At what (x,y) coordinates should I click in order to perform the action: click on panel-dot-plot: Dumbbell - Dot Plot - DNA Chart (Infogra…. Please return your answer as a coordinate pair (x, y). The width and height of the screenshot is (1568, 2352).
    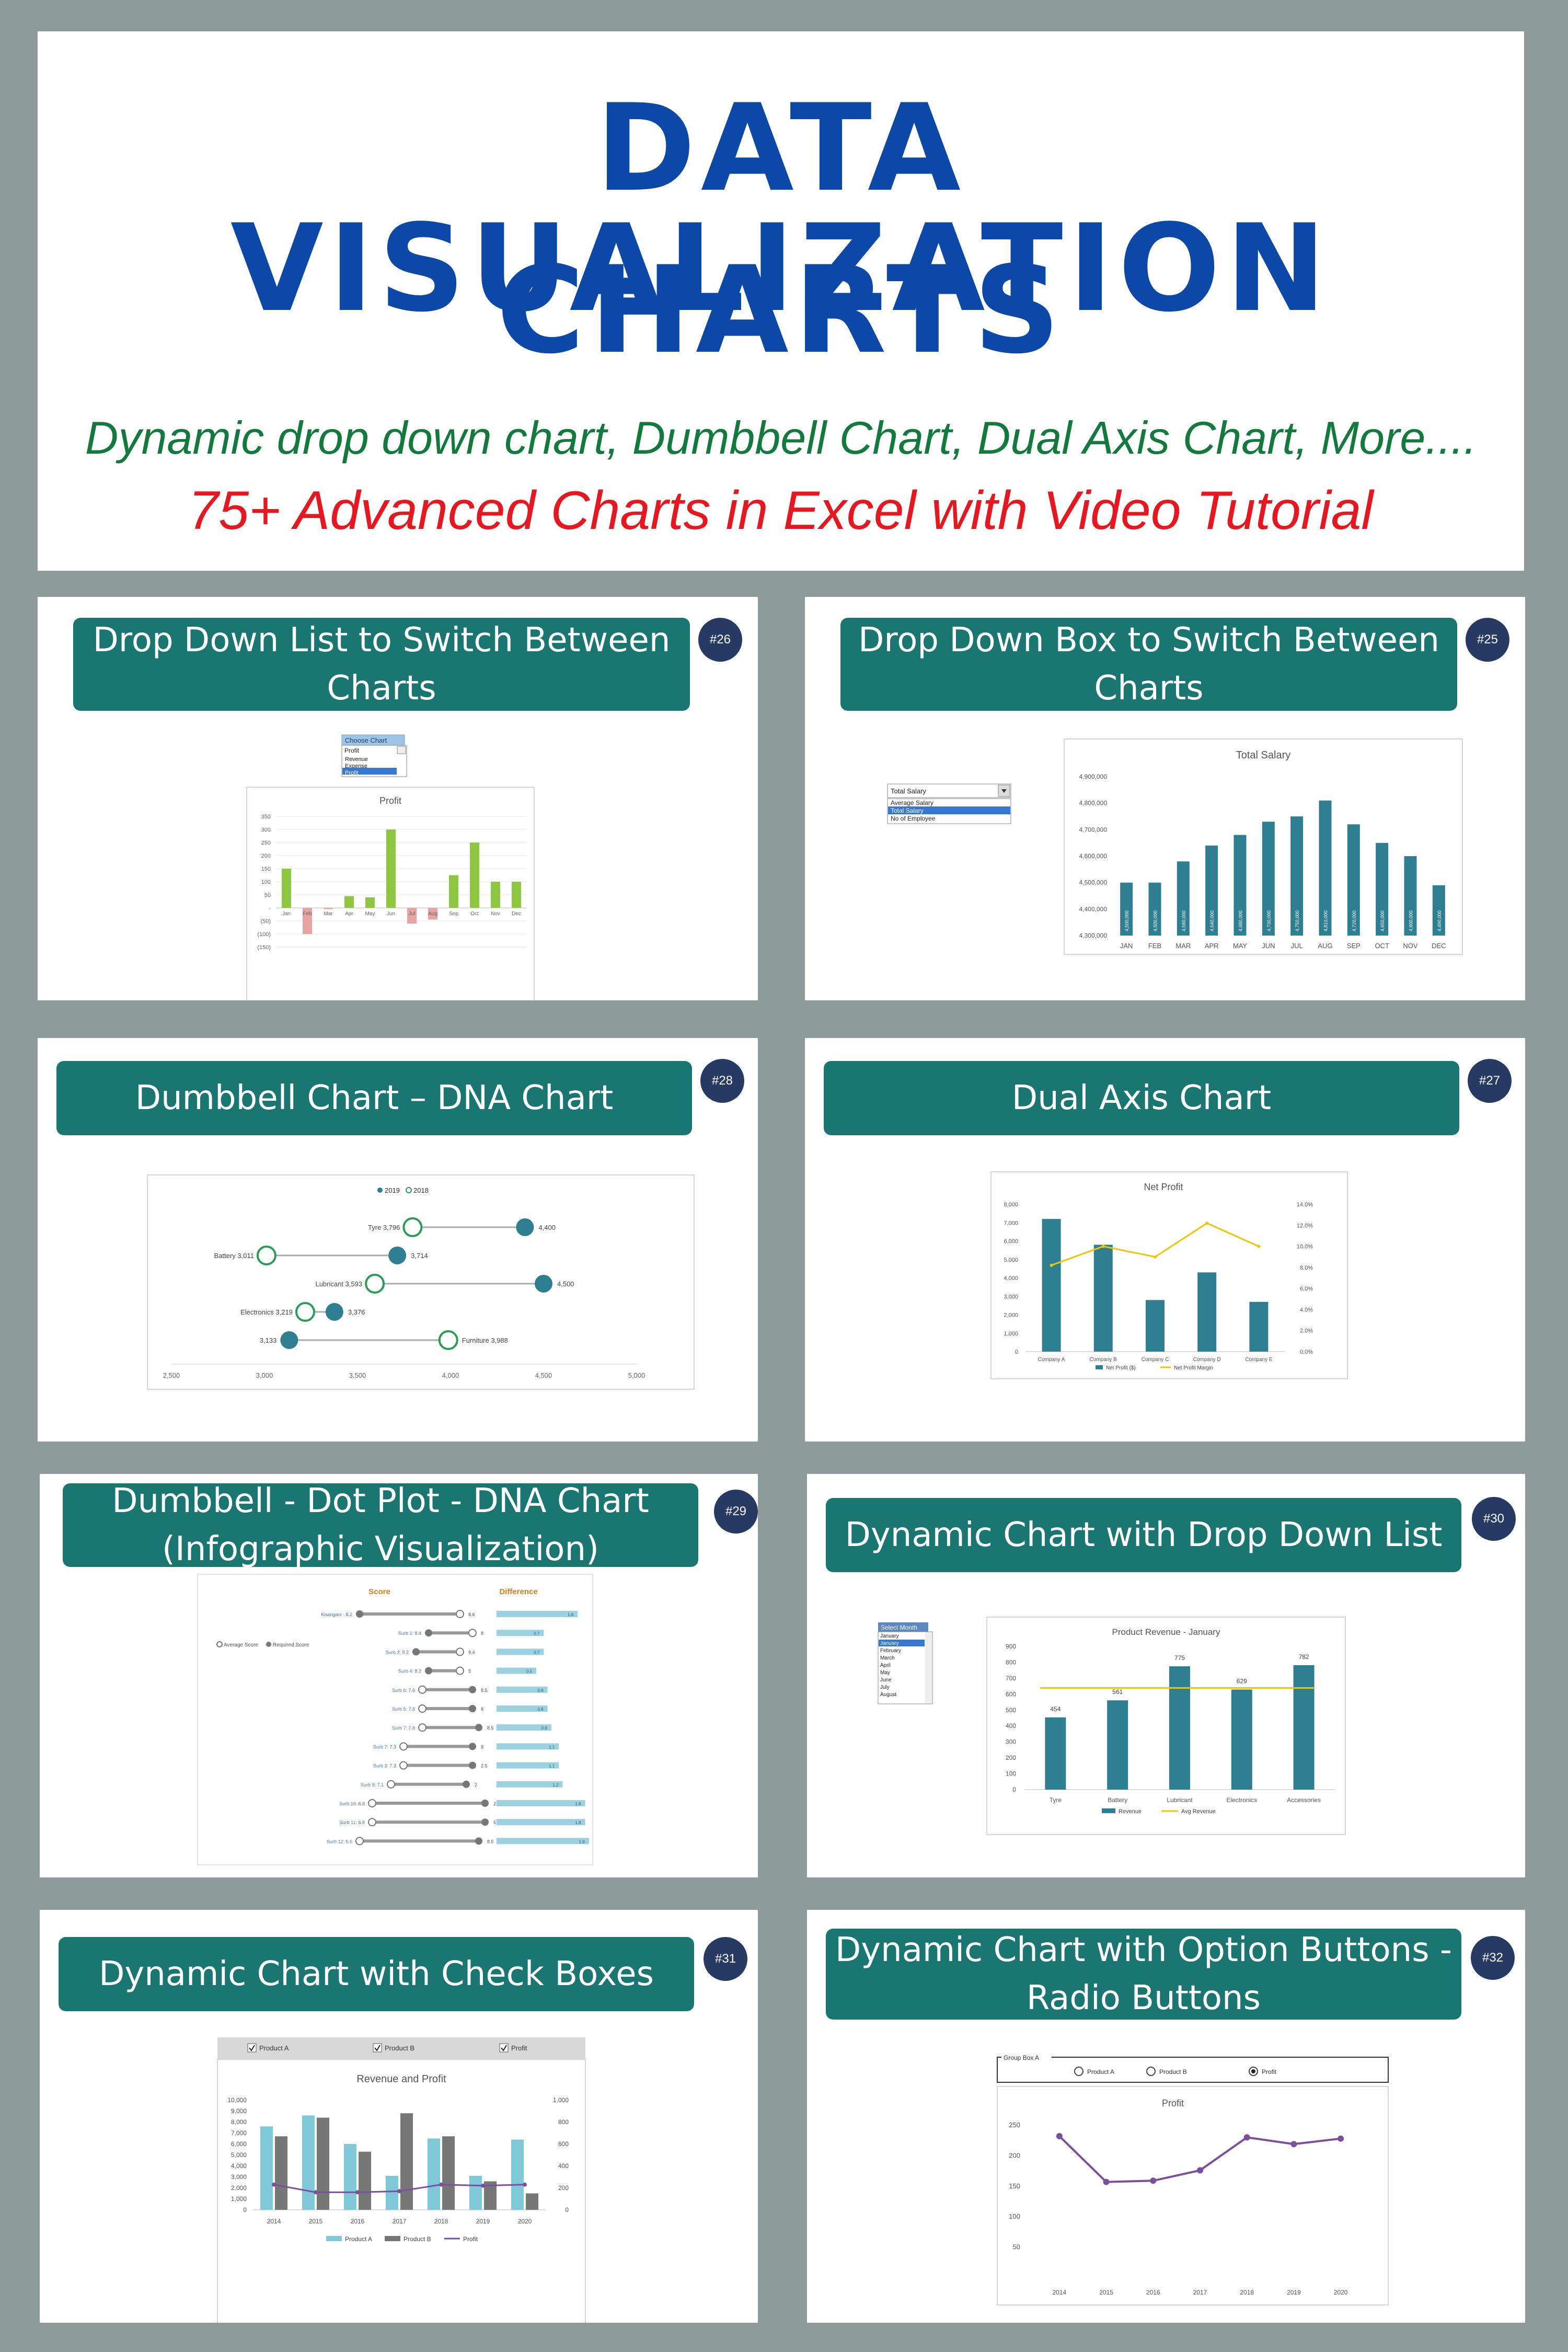
    Looking at the image, I should click on (399, 1675).